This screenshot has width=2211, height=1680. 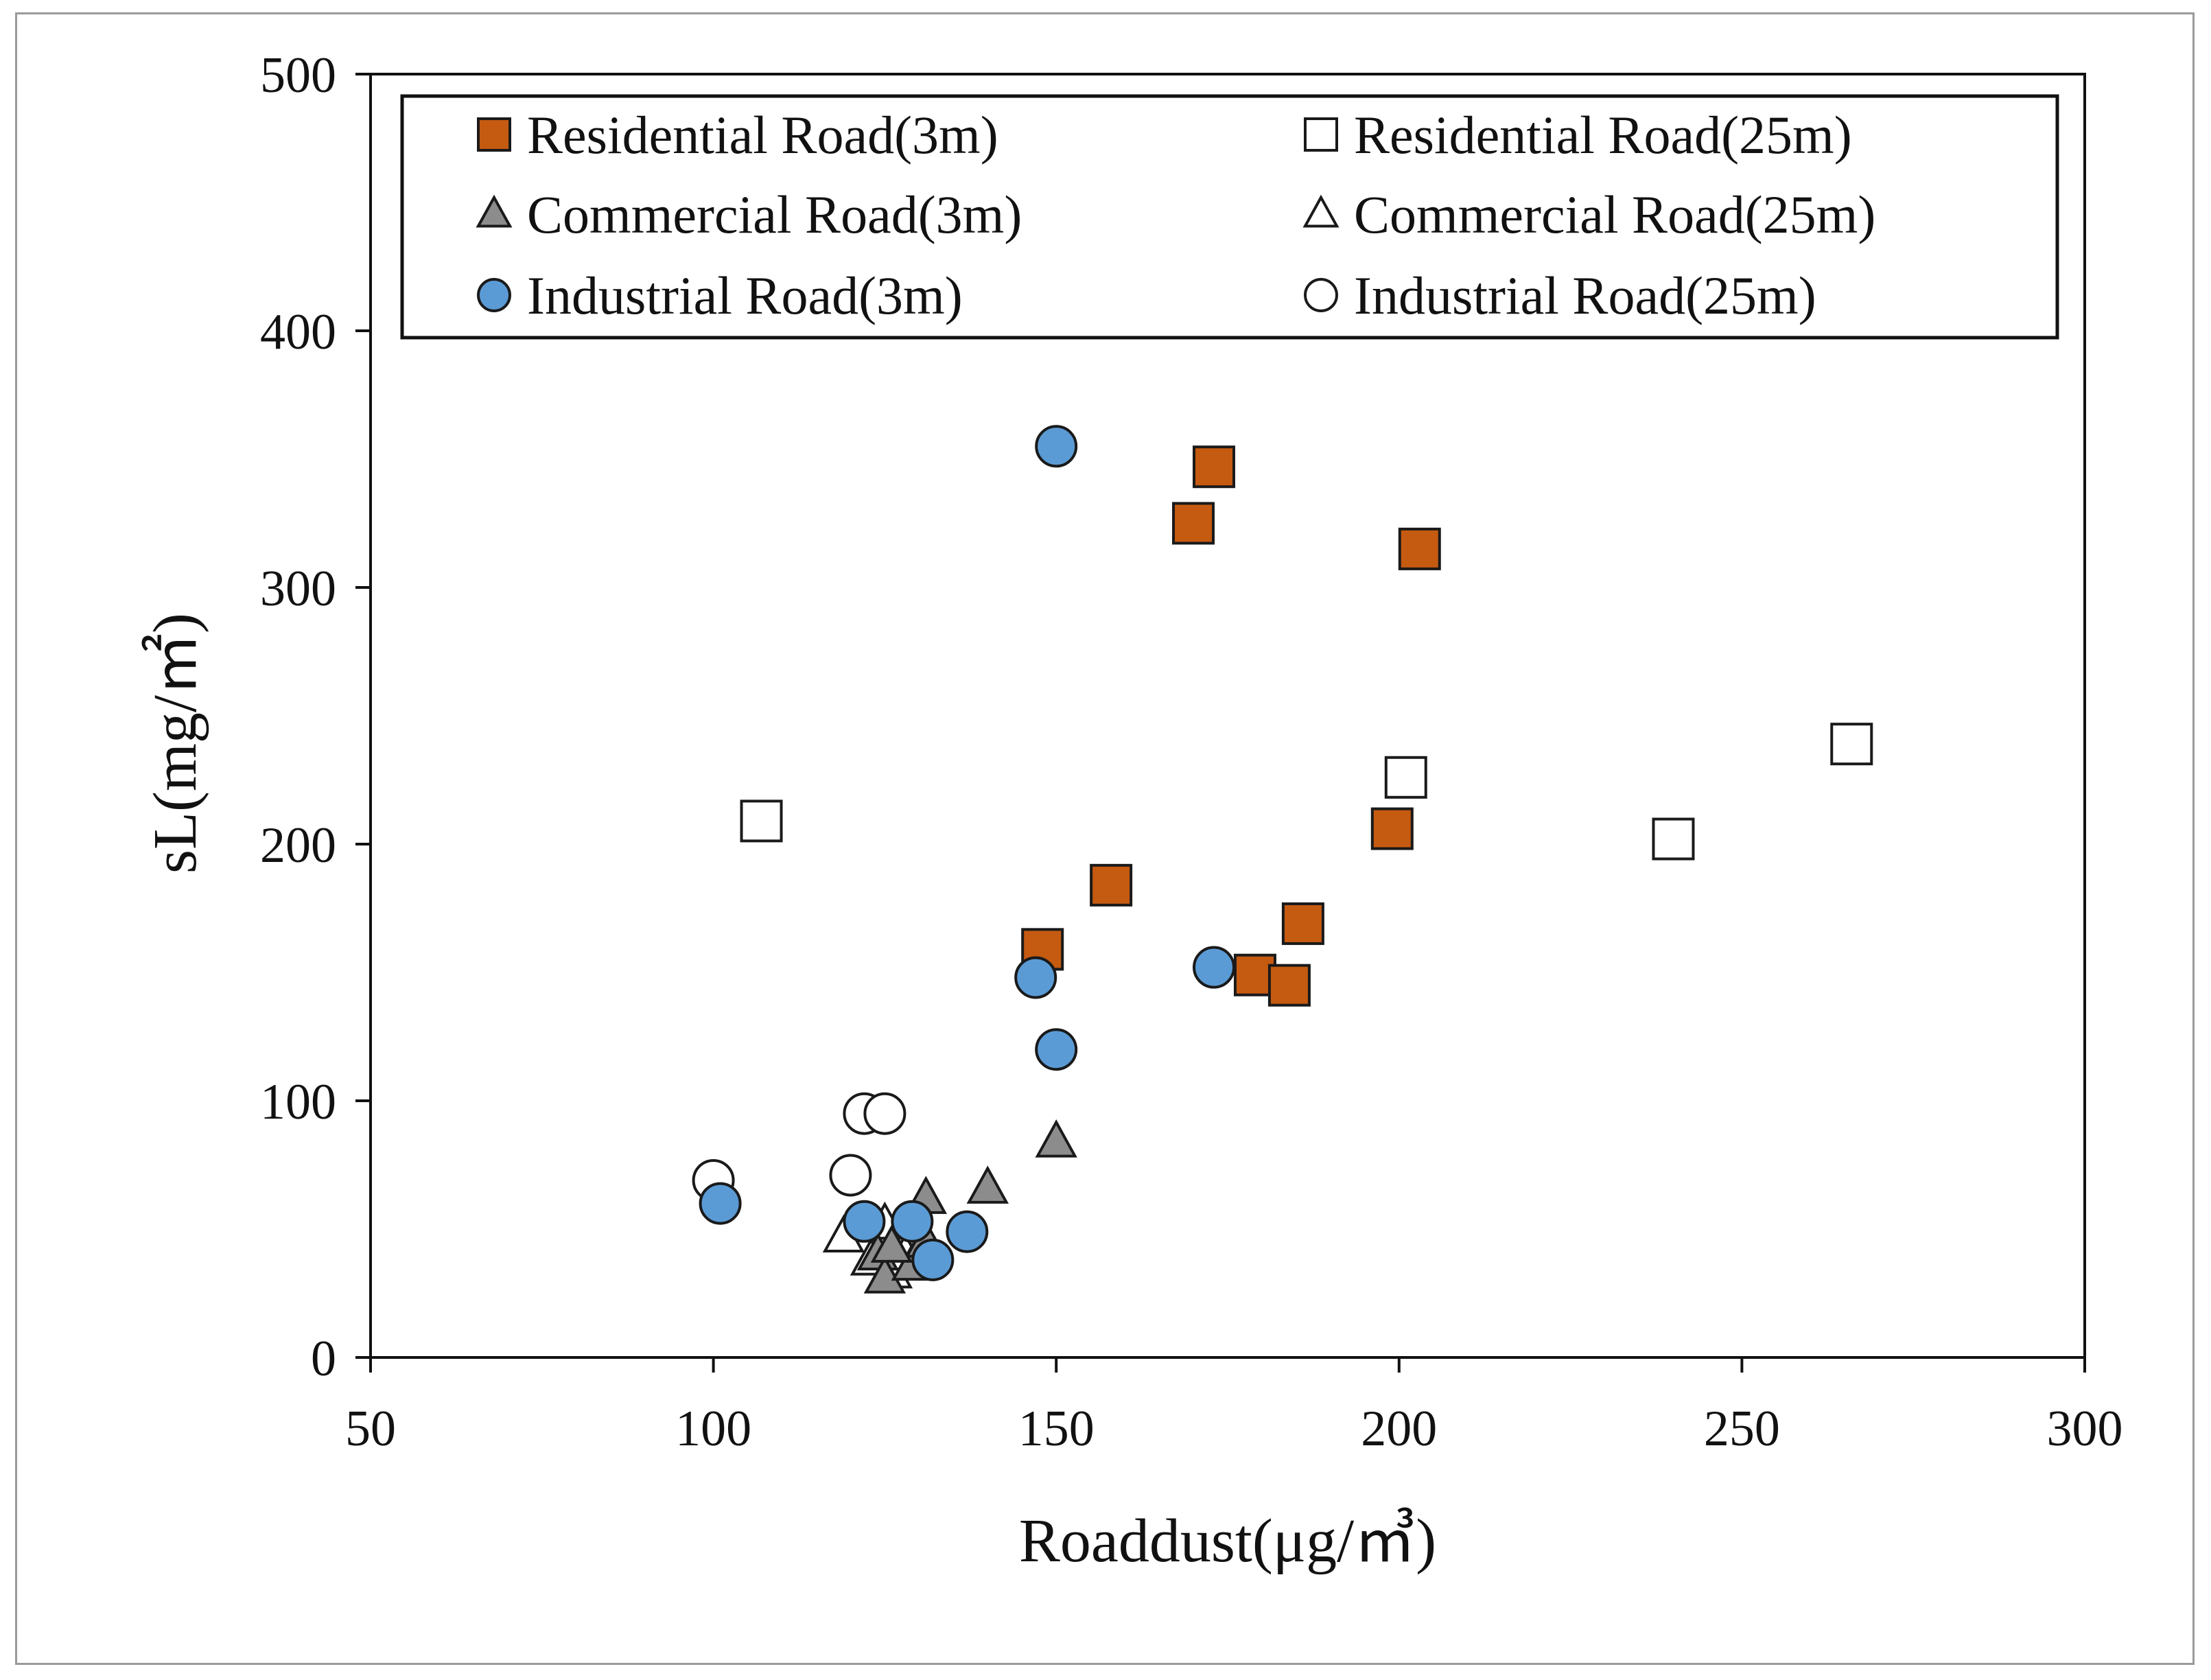 I want to click on legend-entry-label: Commercial Road(25m), so click(x=1614, y=214).